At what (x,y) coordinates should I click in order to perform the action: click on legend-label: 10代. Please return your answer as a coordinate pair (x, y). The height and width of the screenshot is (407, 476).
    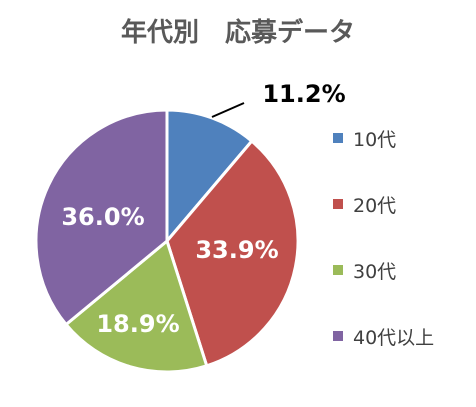
    Looking at the image, I should click on (375, 139).